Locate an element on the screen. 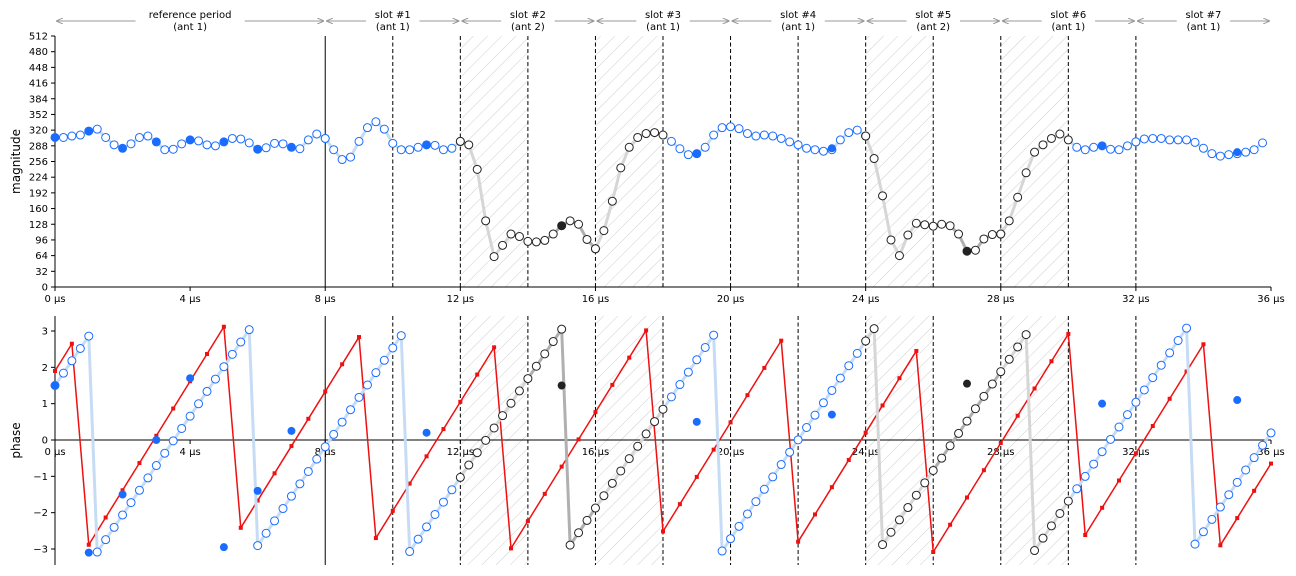 This screenshot has width=1296, height=576. hatched-region is located at coordinates (1034, 161).